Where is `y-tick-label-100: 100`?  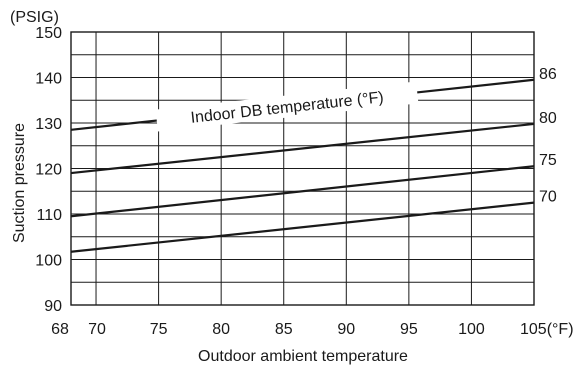 y-tick-label-100: 100 is located at coordinates (48, 261).